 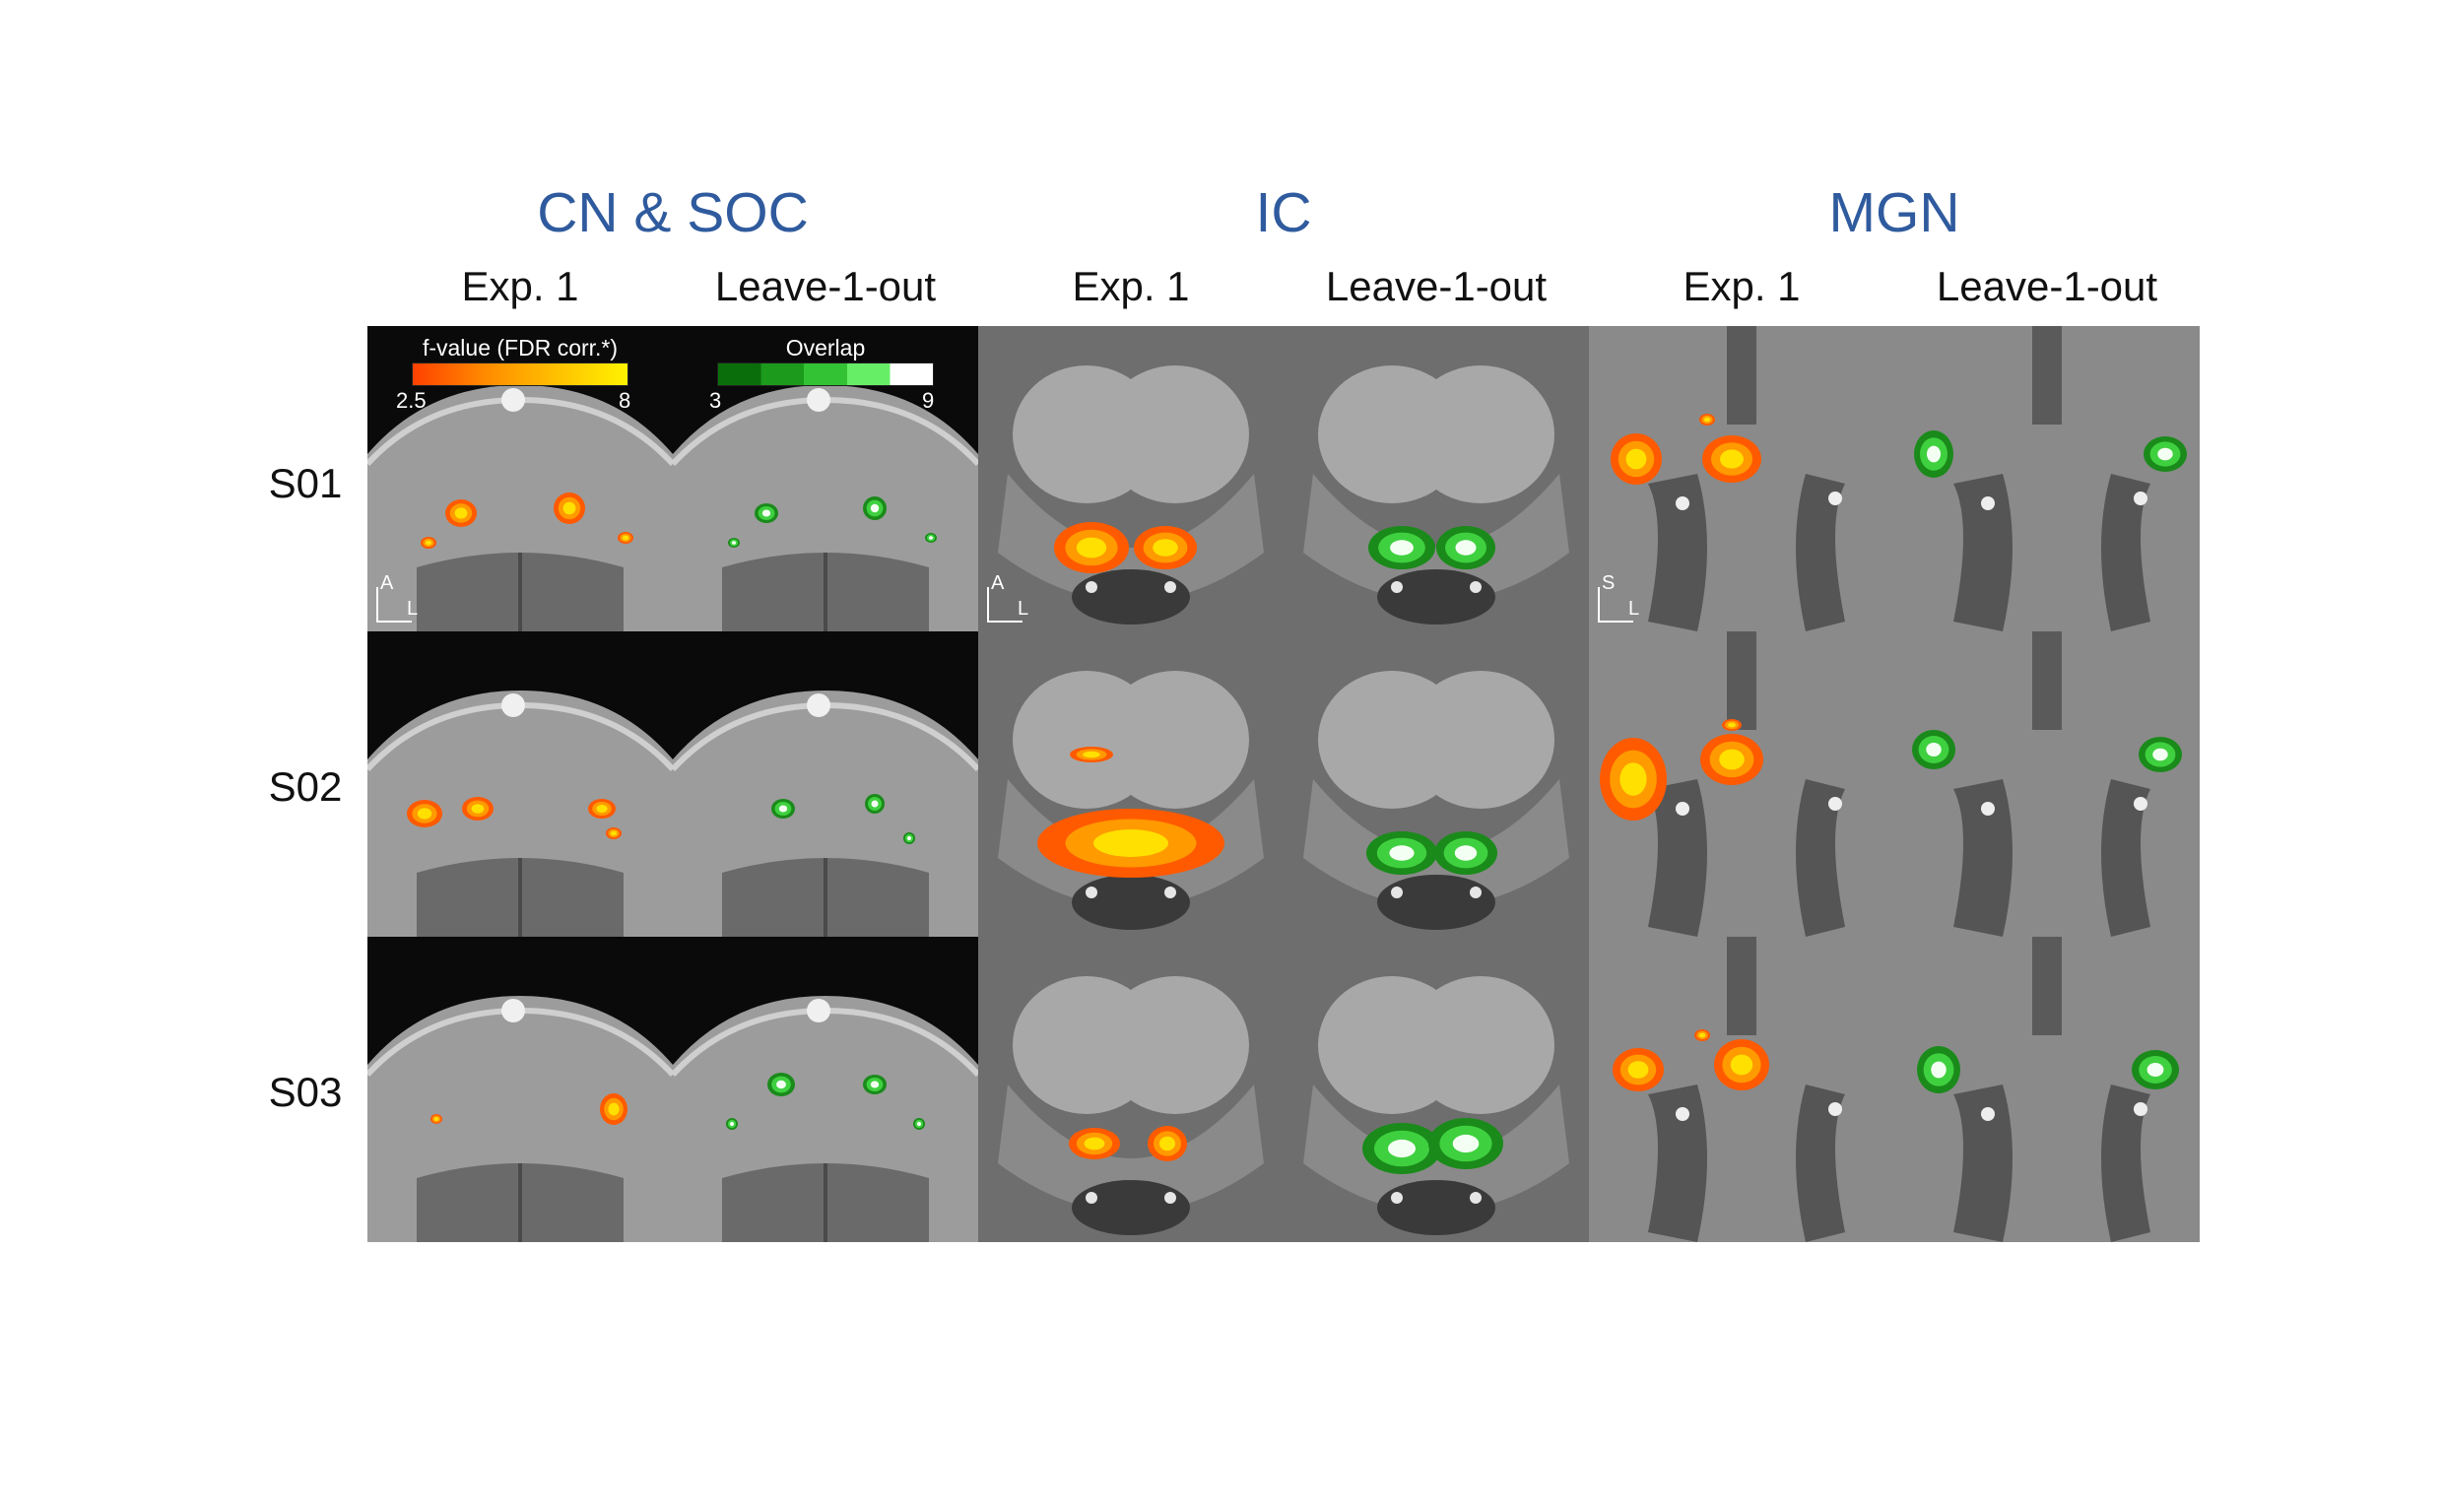 What do you see at coordinates (825, 348) in the screenshot?
I see `overlap-legend-title: Overlap` at bounding box center [825, 348].